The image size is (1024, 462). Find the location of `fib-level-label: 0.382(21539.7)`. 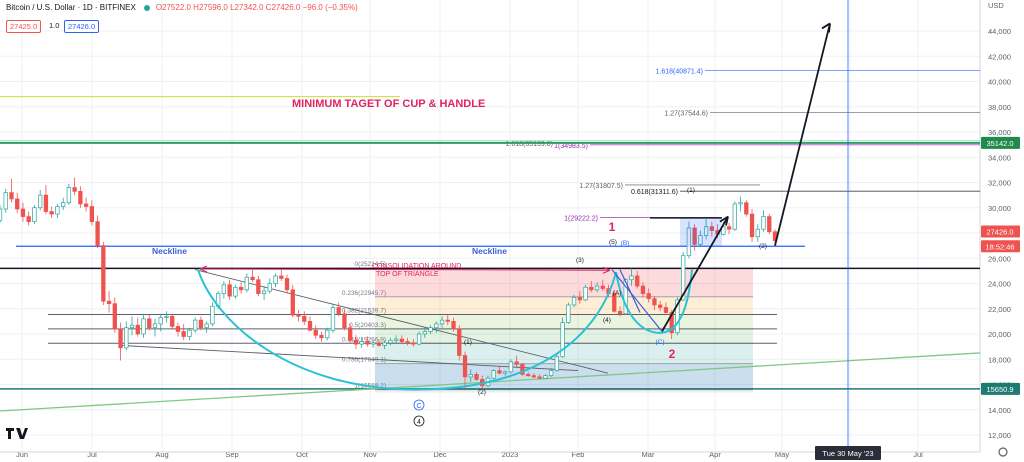

fib-level-label: 0.382(21539.7) is located at coordinates (364, 311).